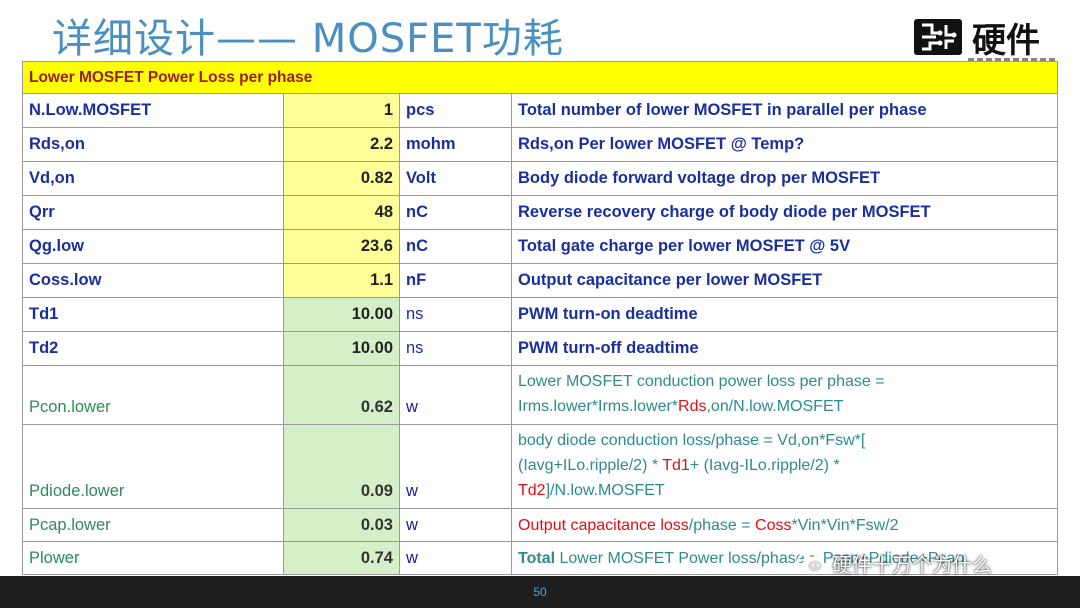 The width and height of the screenshot is (1080, 608). I want to click on param-unit: pcs, so click(455, 110).